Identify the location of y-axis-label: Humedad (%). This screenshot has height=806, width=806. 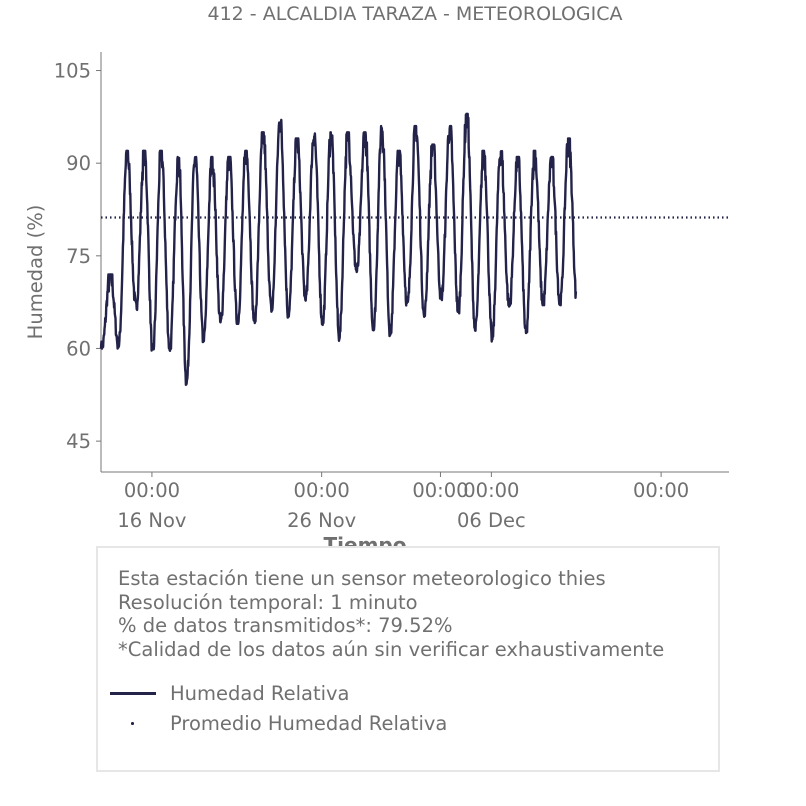
(35, 272).